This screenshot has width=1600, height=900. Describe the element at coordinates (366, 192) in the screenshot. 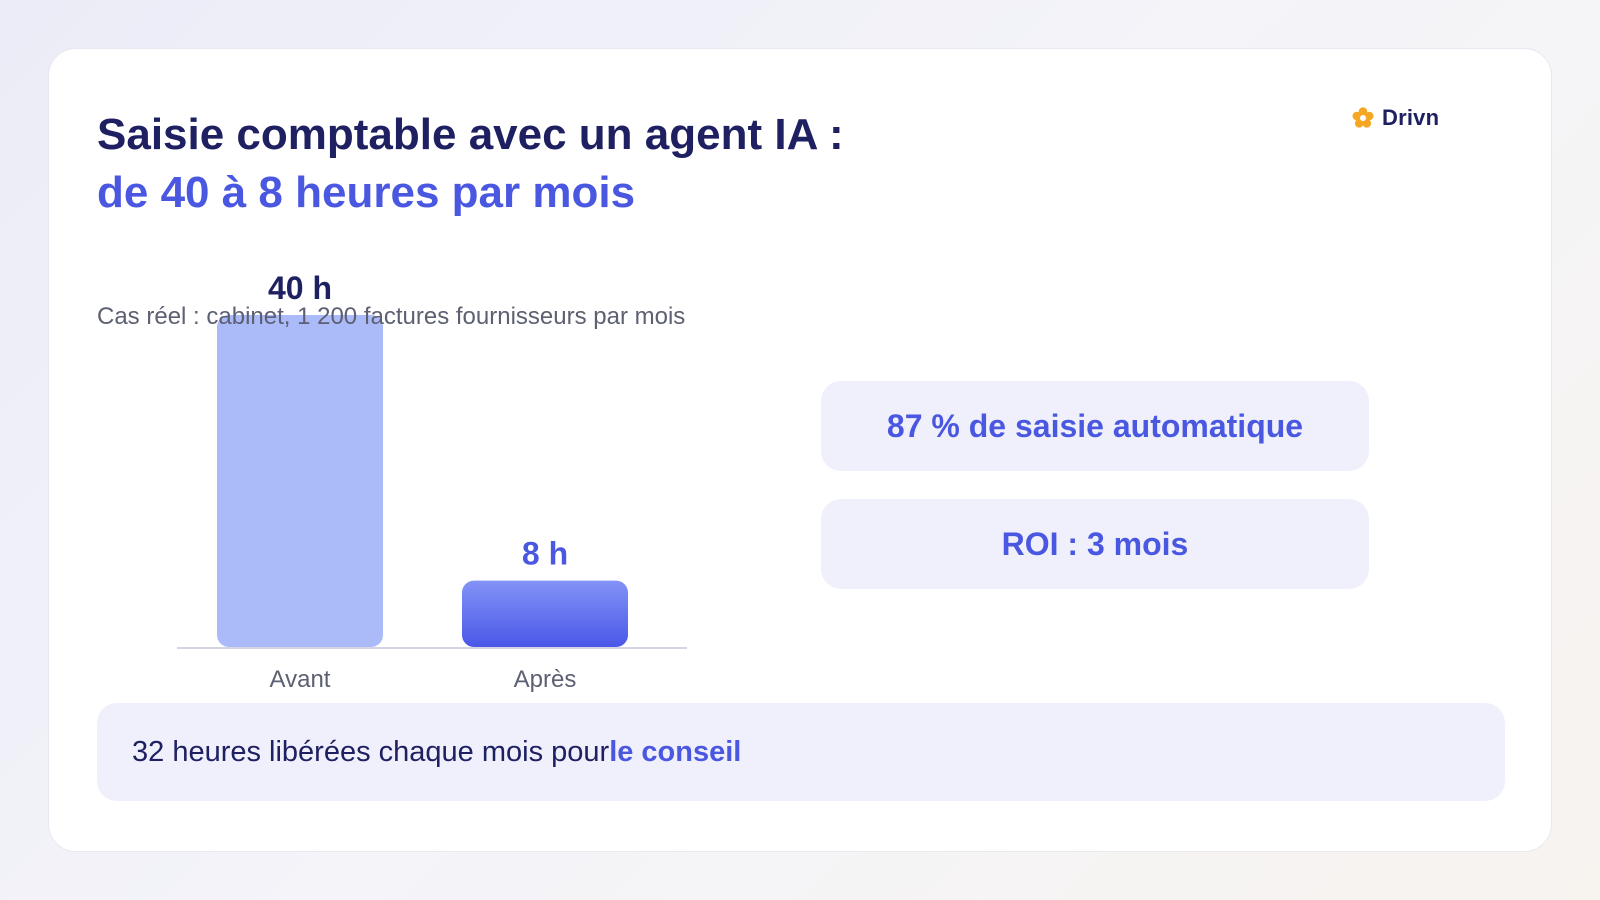

I see `page-title-highlight: de 40 à 8 heures par mois` at that location.